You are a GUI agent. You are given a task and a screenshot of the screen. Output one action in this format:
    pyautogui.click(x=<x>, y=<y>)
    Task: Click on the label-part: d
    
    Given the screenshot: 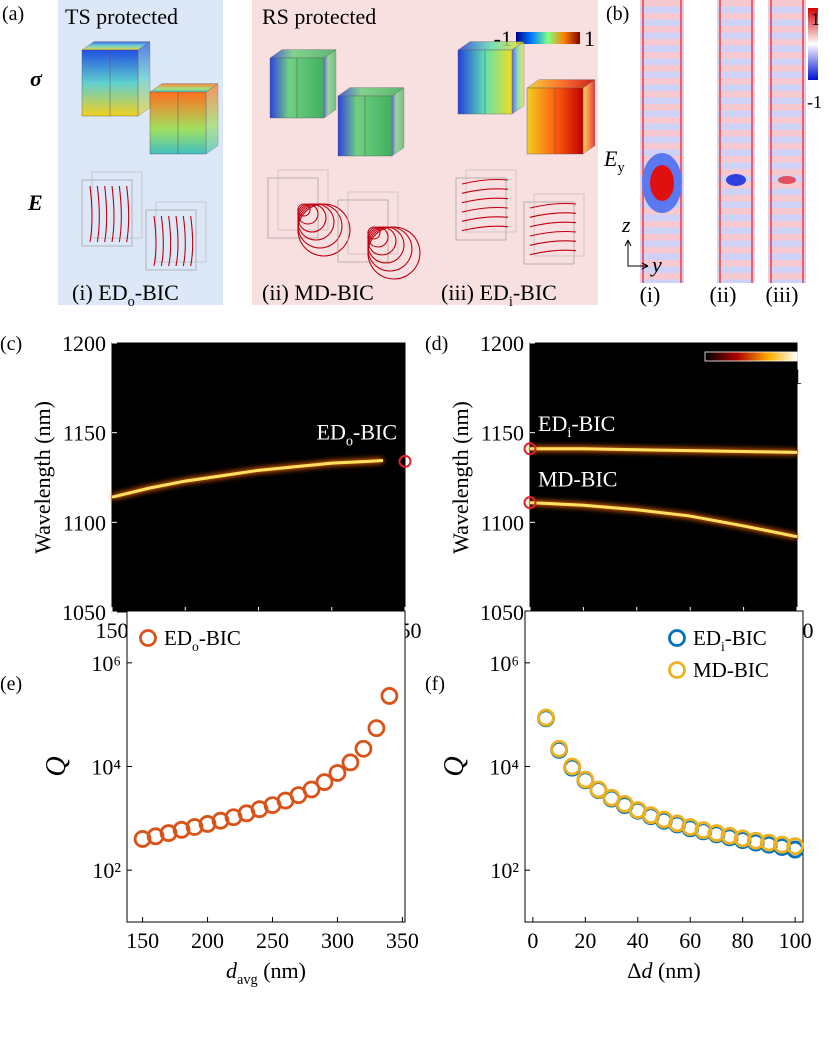 What is the action you would take?
    pyautogui.click(x=232, y=970)
    